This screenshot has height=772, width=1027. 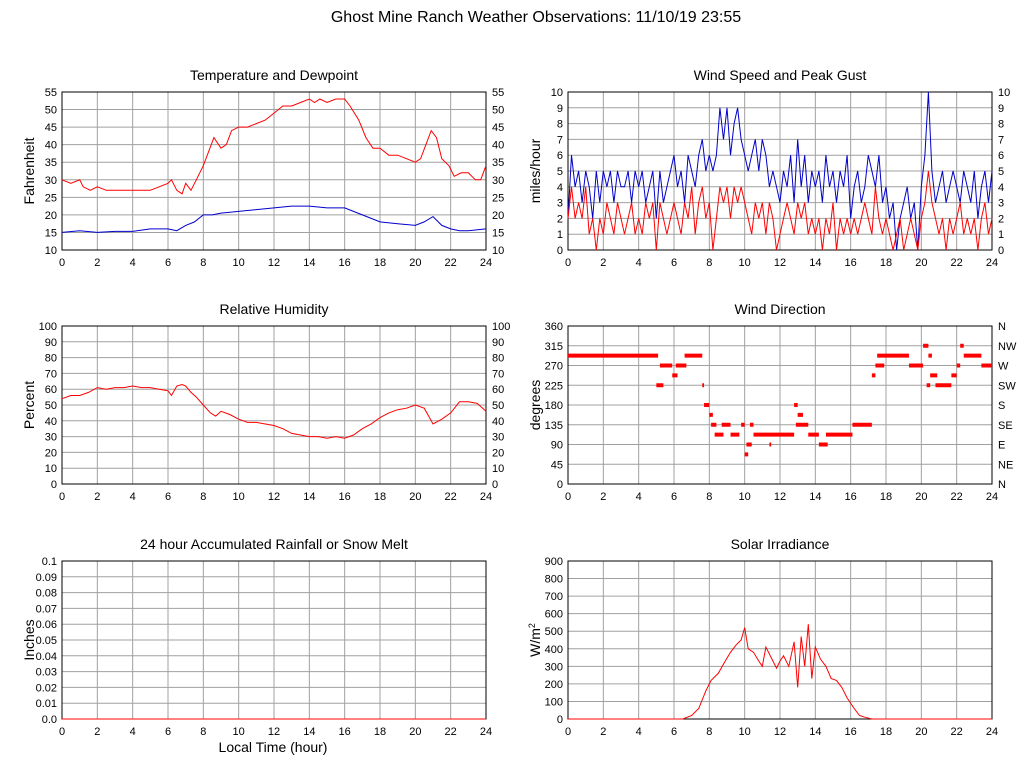 What do you see at coordinates (51, 359) in the screenshot?
I see `y-tick-label: 80` at bounding box center [51, 359].